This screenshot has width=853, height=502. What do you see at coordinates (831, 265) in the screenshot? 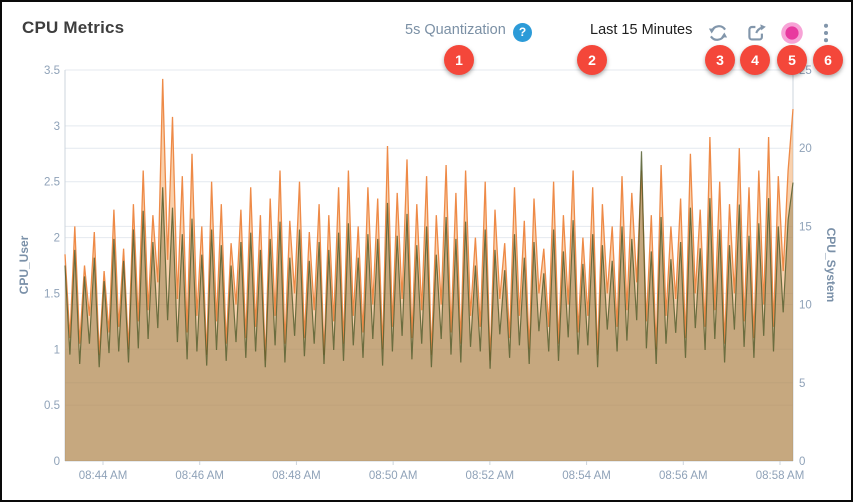
I see `right-axis-title: CPU_System` at bounding box center [831, 265].